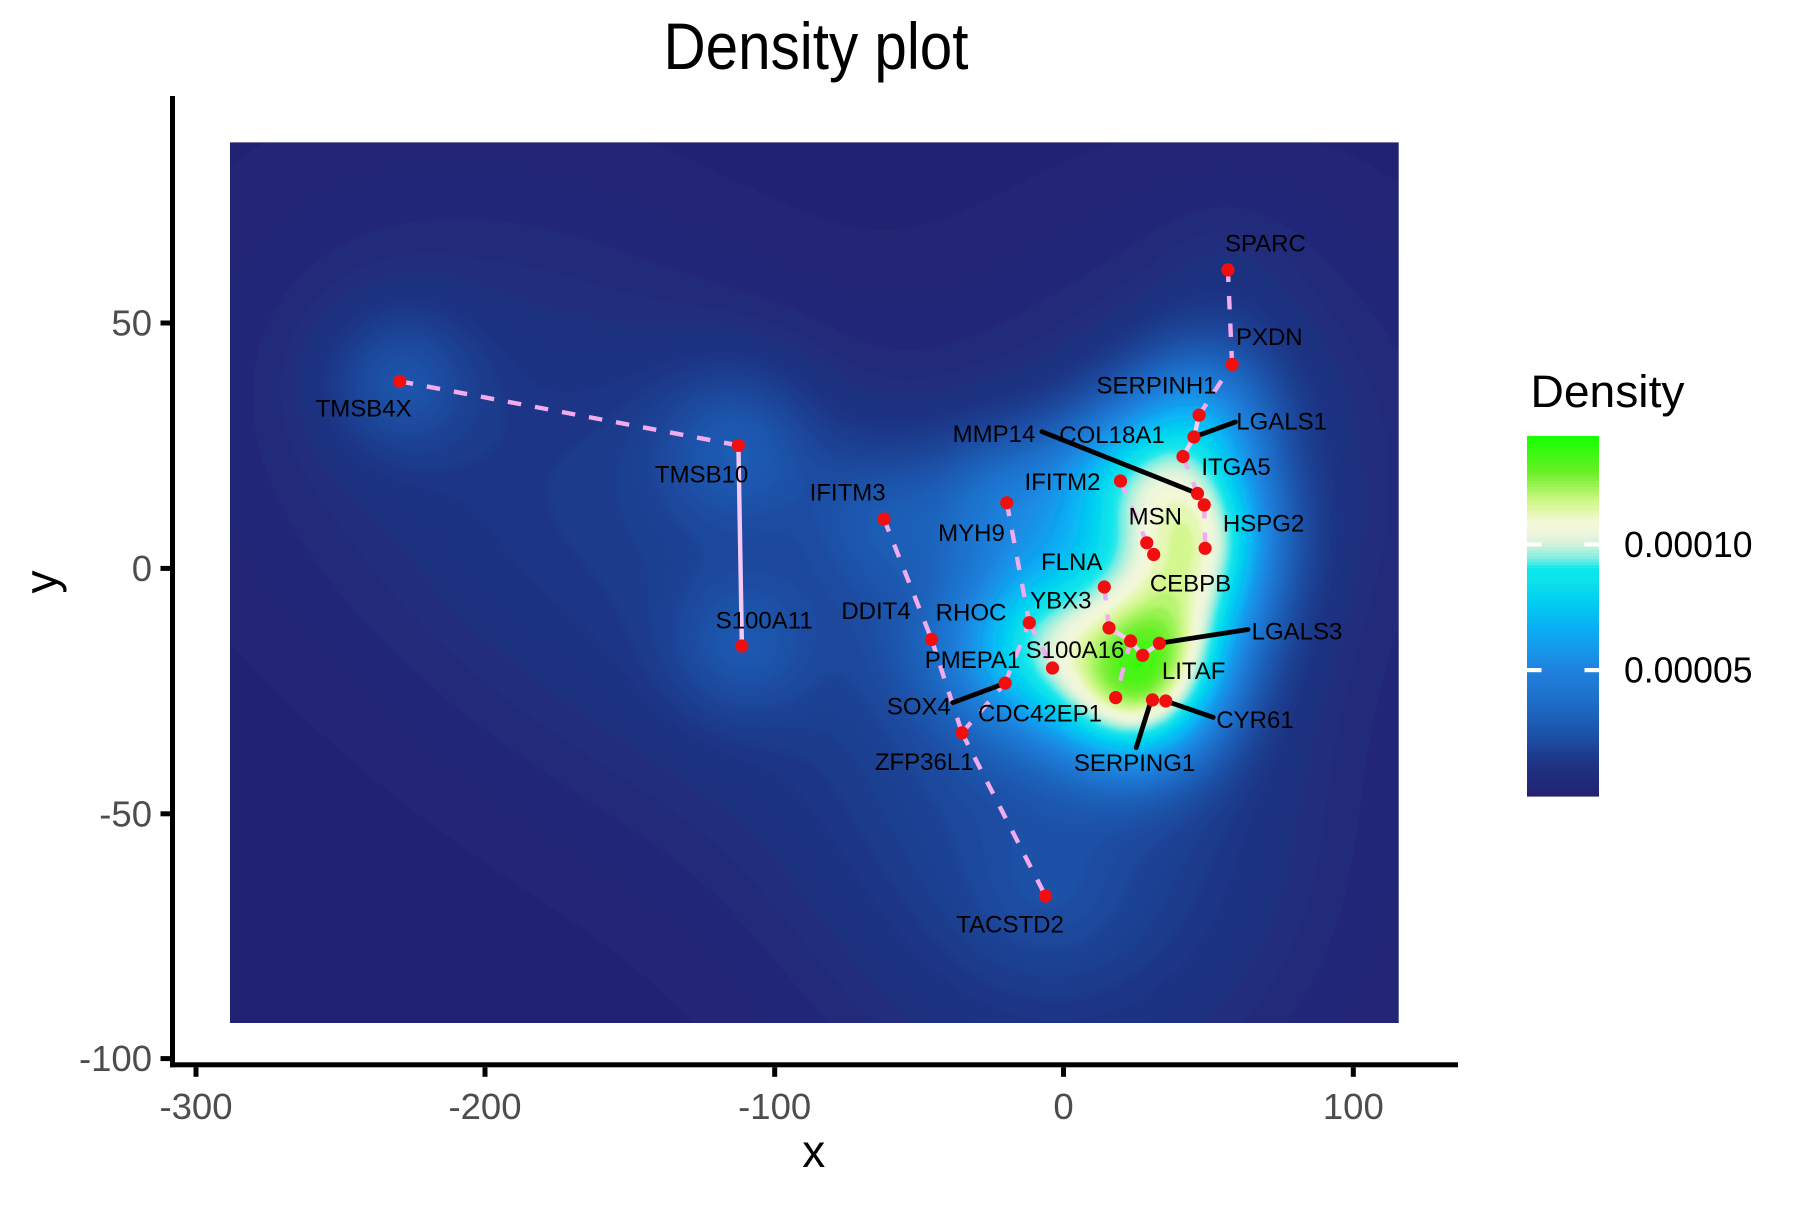  Describe the element at coordinates (1111, 435) in the screenshot. I see `svg-text: COL18A1` at that location.